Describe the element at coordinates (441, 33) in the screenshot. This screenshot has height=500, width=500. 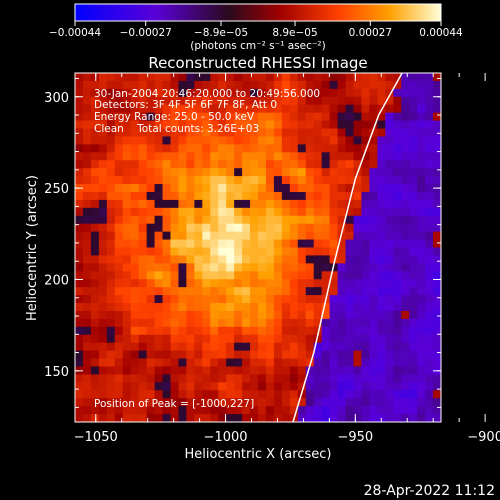
I see `colorbar-tick-label: 0.00044` at that location.